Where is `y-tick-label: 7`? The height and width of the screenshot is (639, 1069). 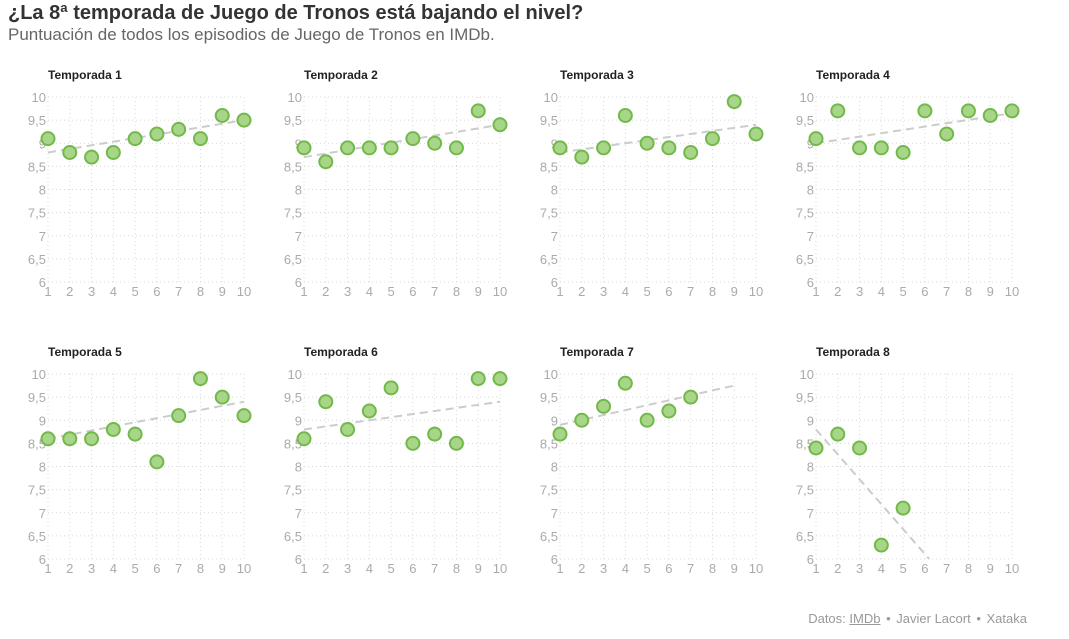
y-tick-label: 7 is located at coordinates (42, 236).